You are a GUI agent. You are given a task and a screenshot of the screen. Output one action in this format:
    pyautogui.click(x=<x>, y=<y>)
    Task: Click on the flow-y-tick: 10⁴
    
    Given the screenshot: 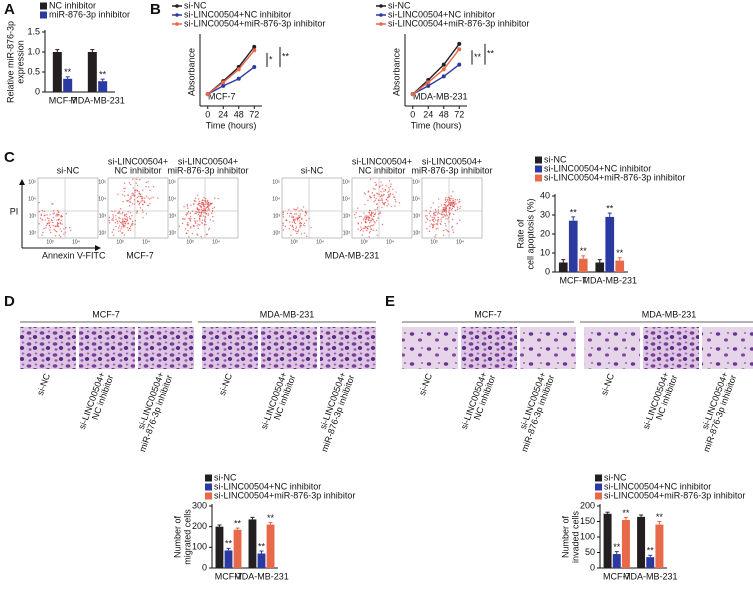 What is the action you would take?
    pyautogui.click(x=172, y=199)
    